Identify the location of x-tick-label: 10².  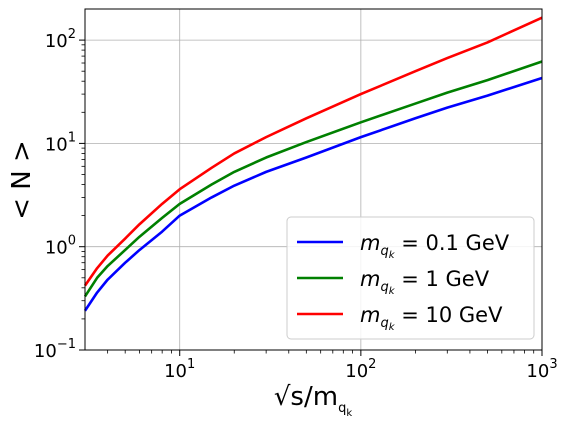
(360, 369).